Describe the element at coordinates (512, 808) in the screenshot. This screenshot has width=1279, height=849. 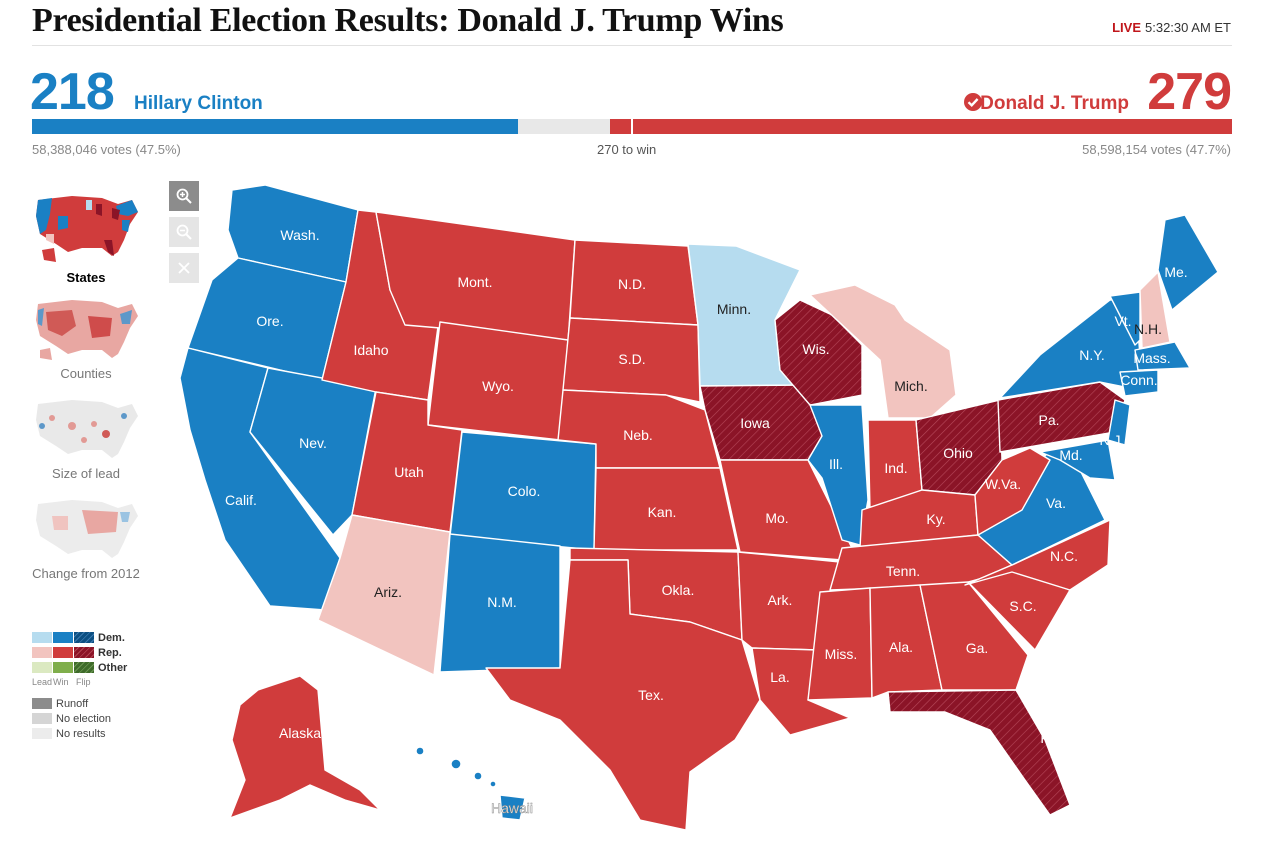
I see `label-hi: Hawaii` at that location.